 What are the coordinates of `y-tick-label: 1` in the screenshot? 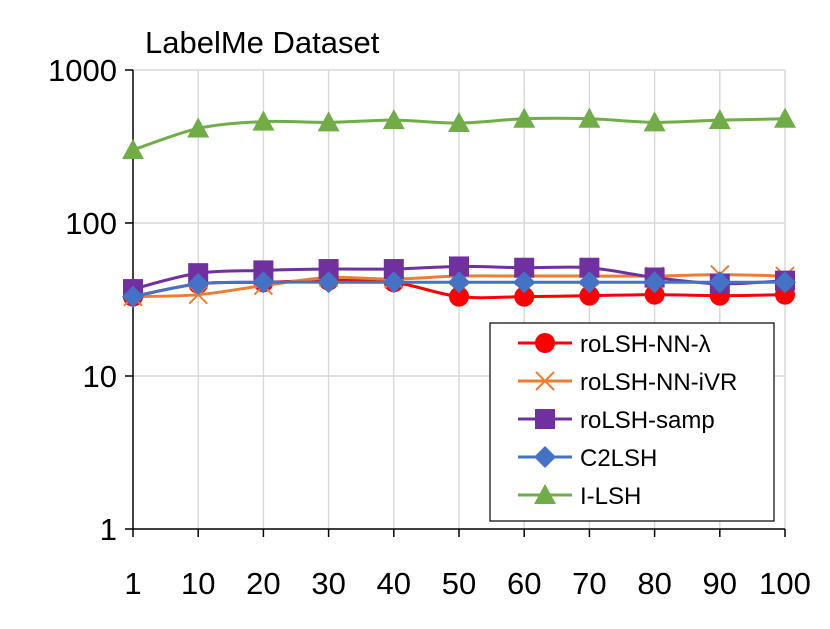 It's located at (108, 529).